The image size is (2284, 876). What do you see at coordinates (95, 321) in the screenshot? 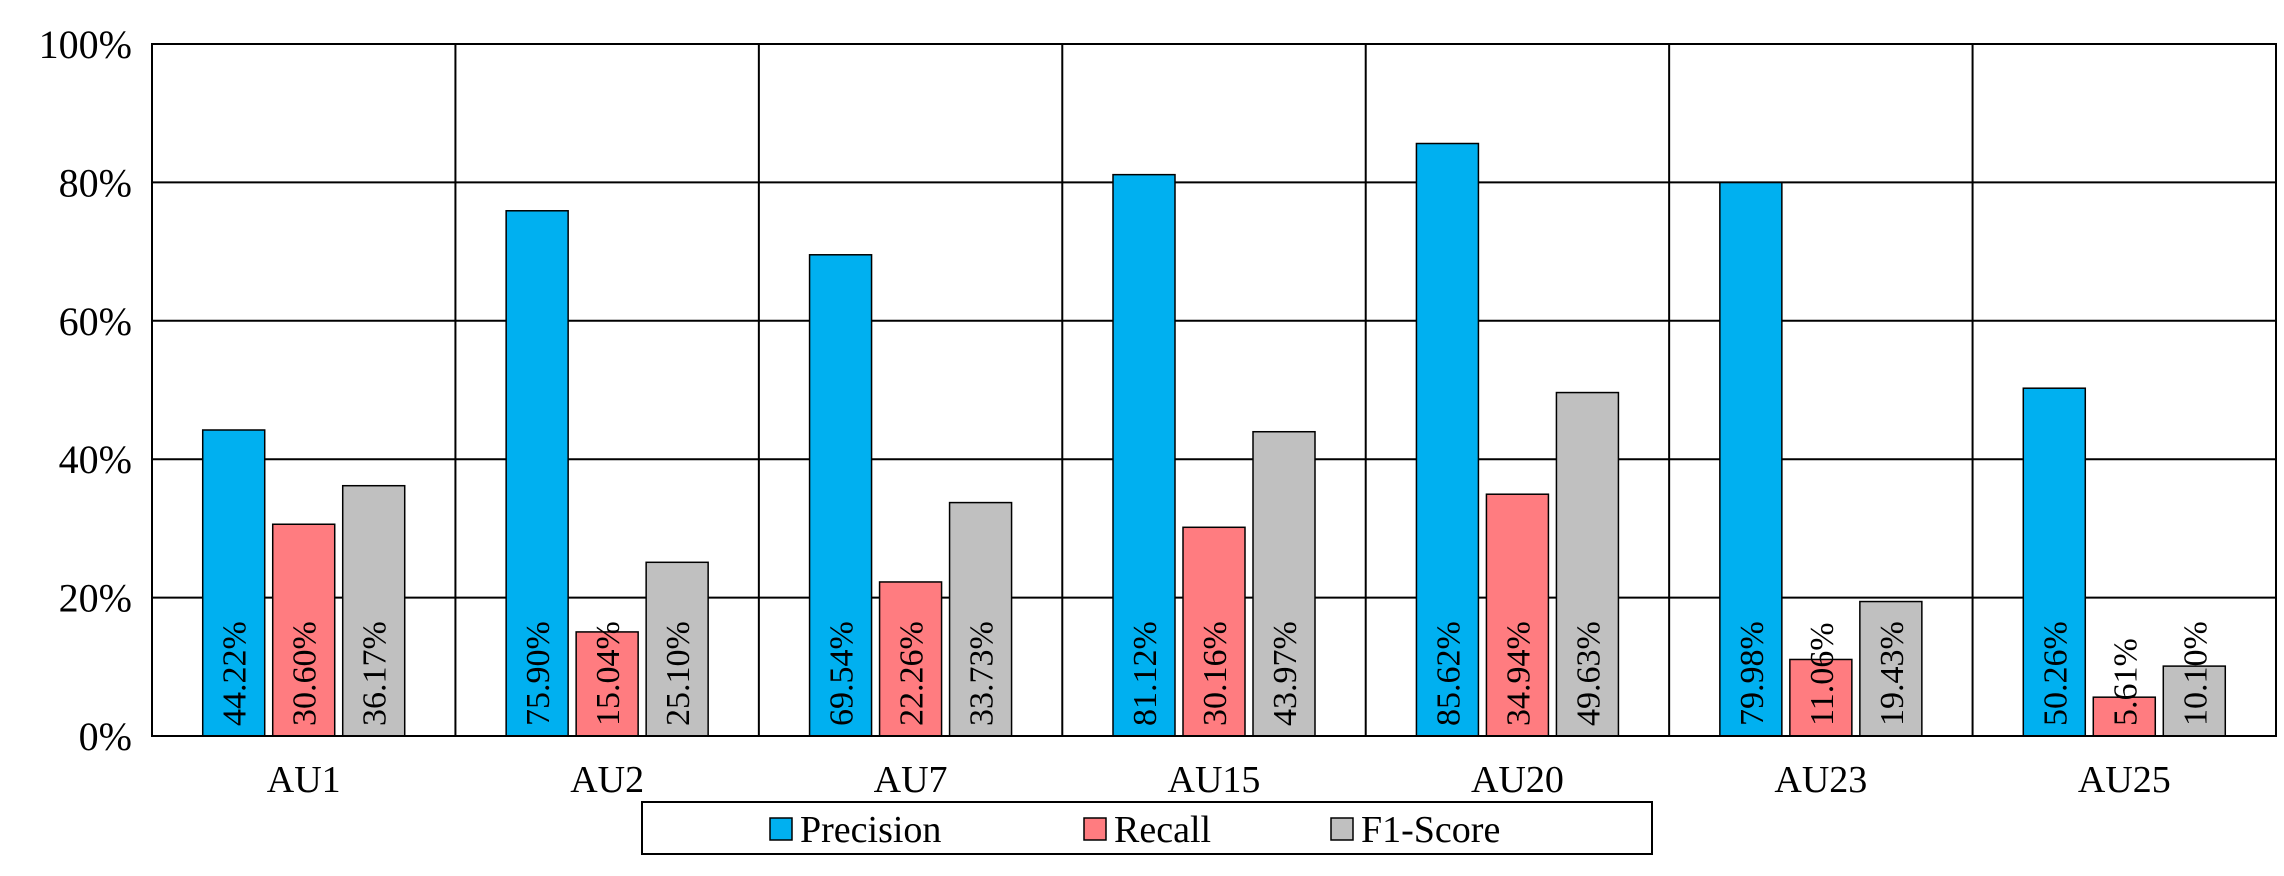
I see `y-tick-label: 60%` at bounding box center [95, 321].